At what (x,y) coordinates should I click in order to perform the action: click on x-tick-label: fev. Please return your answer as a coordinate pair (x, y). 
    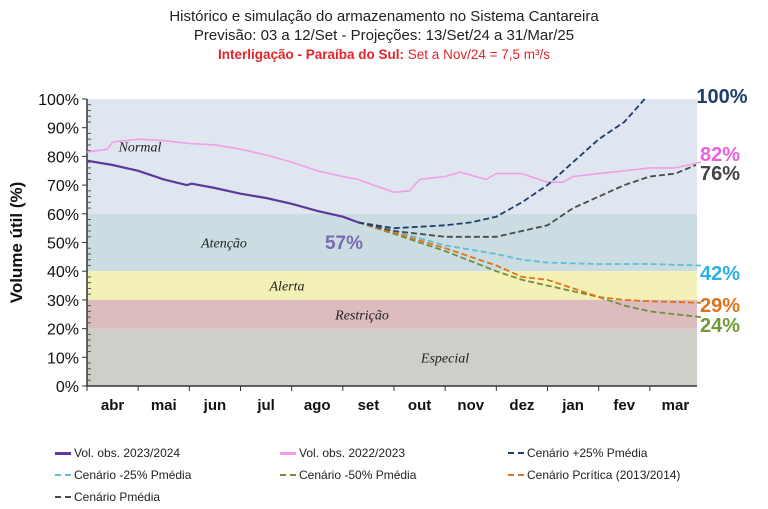
    Looking at the image, I should click on (624, 405).